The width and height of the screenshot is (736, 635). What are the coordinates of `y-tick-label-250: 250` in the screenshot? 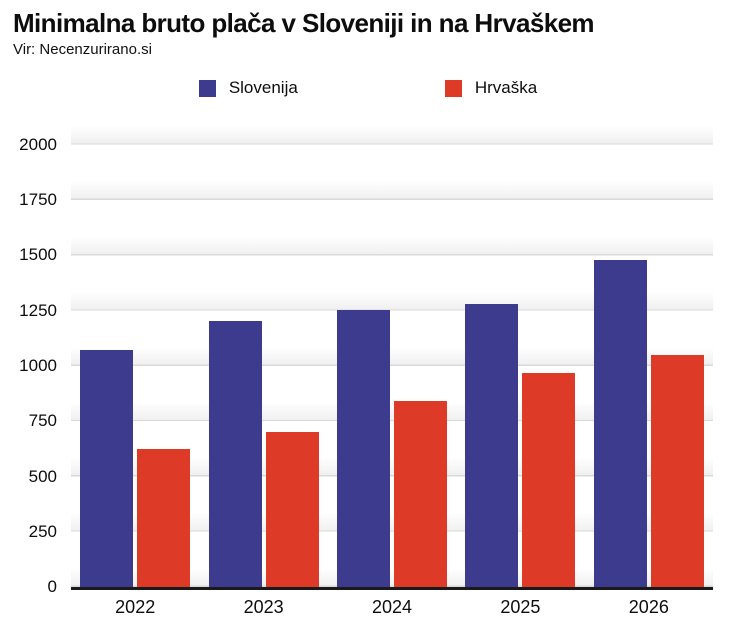 It's located at (42, 531).